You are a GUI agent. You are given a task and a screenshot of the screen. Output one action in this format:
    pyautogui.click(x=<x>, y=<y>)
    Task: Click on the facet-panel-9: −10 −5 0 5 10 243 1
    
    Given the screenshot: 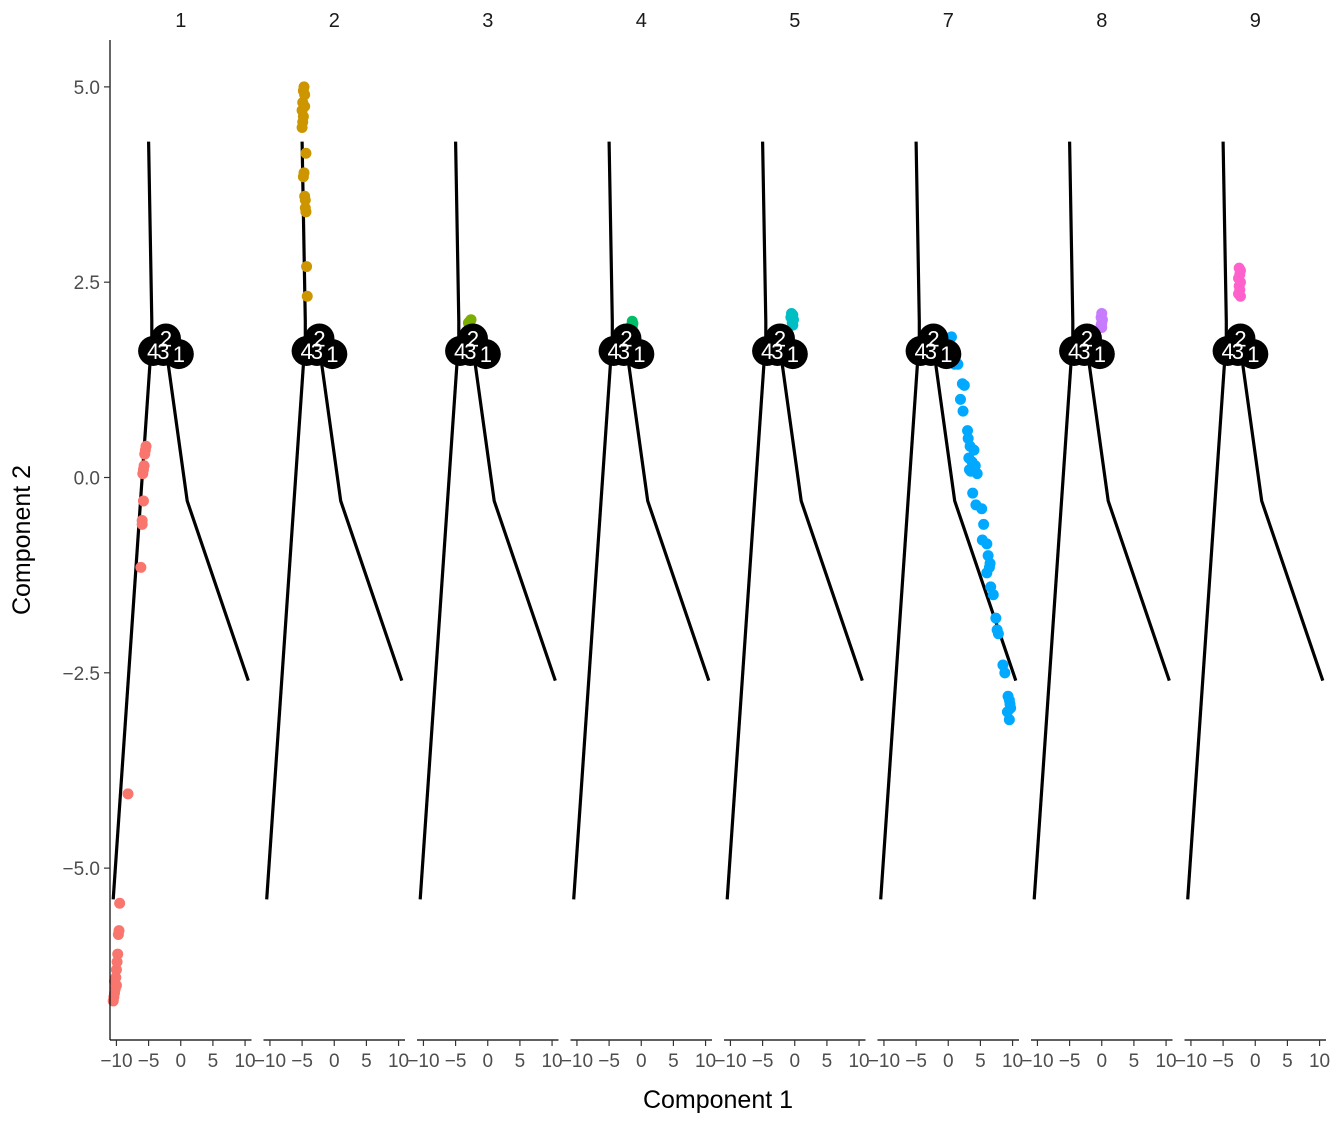 What is the action you would take?
    pyautogui.click(x=1252, y=606)
    